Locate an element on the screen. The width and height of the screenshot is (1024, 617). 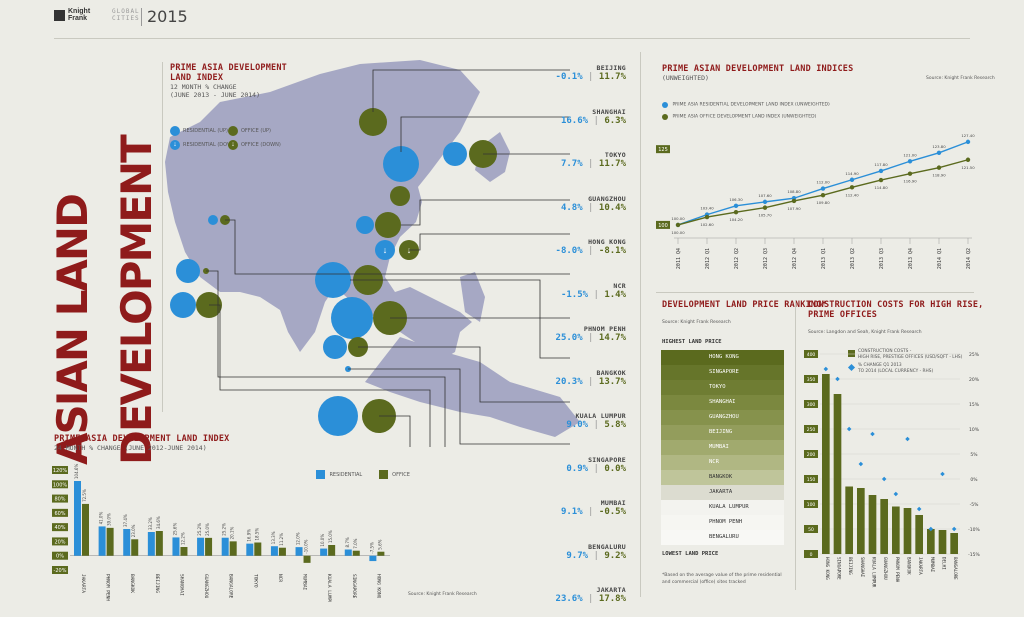
city-row: MUMBAI 9.1% | -0.5% is located at coordinates (586, 508).